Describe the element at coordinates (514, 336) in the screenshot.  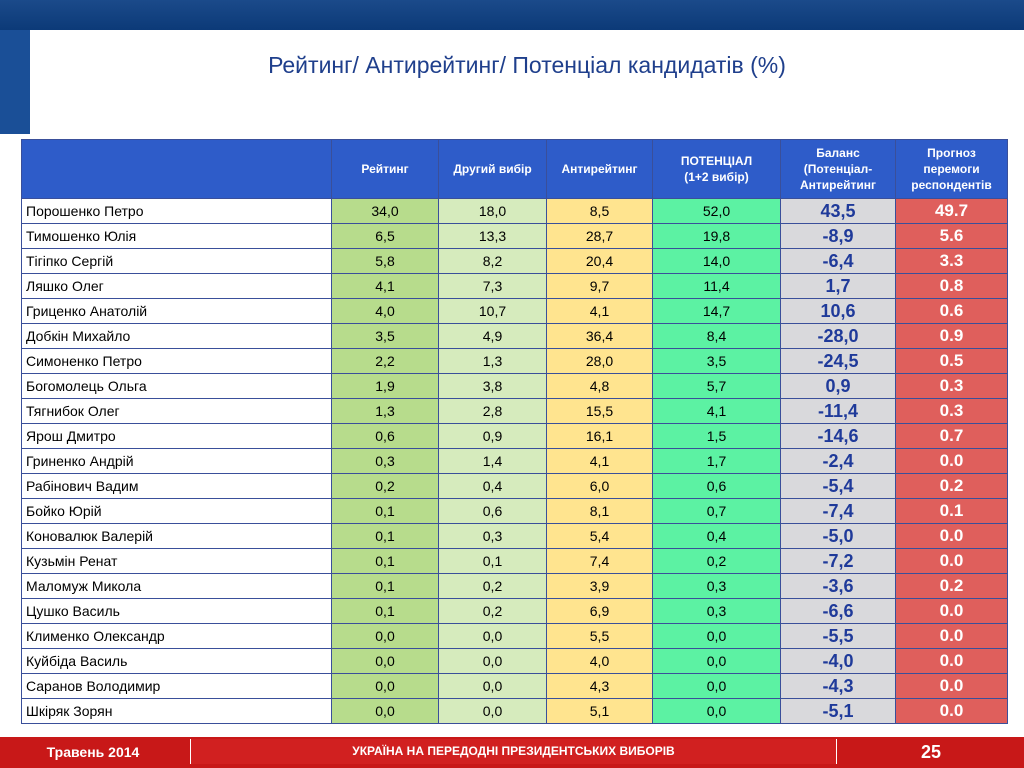
I see `table-row: Добкін Михайло 3,5 4,9 36,4 8,4 -28,0 0.9` at that location.